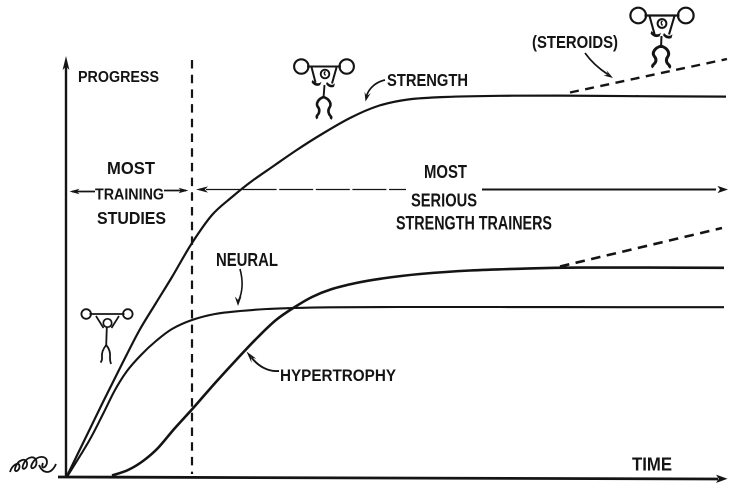 The width and height of the screenshot is (755, 501). What do you see at coordinates (652, 464) in the screenshot?
I see `svg-text: TIME` at bounding box center [652, 464].